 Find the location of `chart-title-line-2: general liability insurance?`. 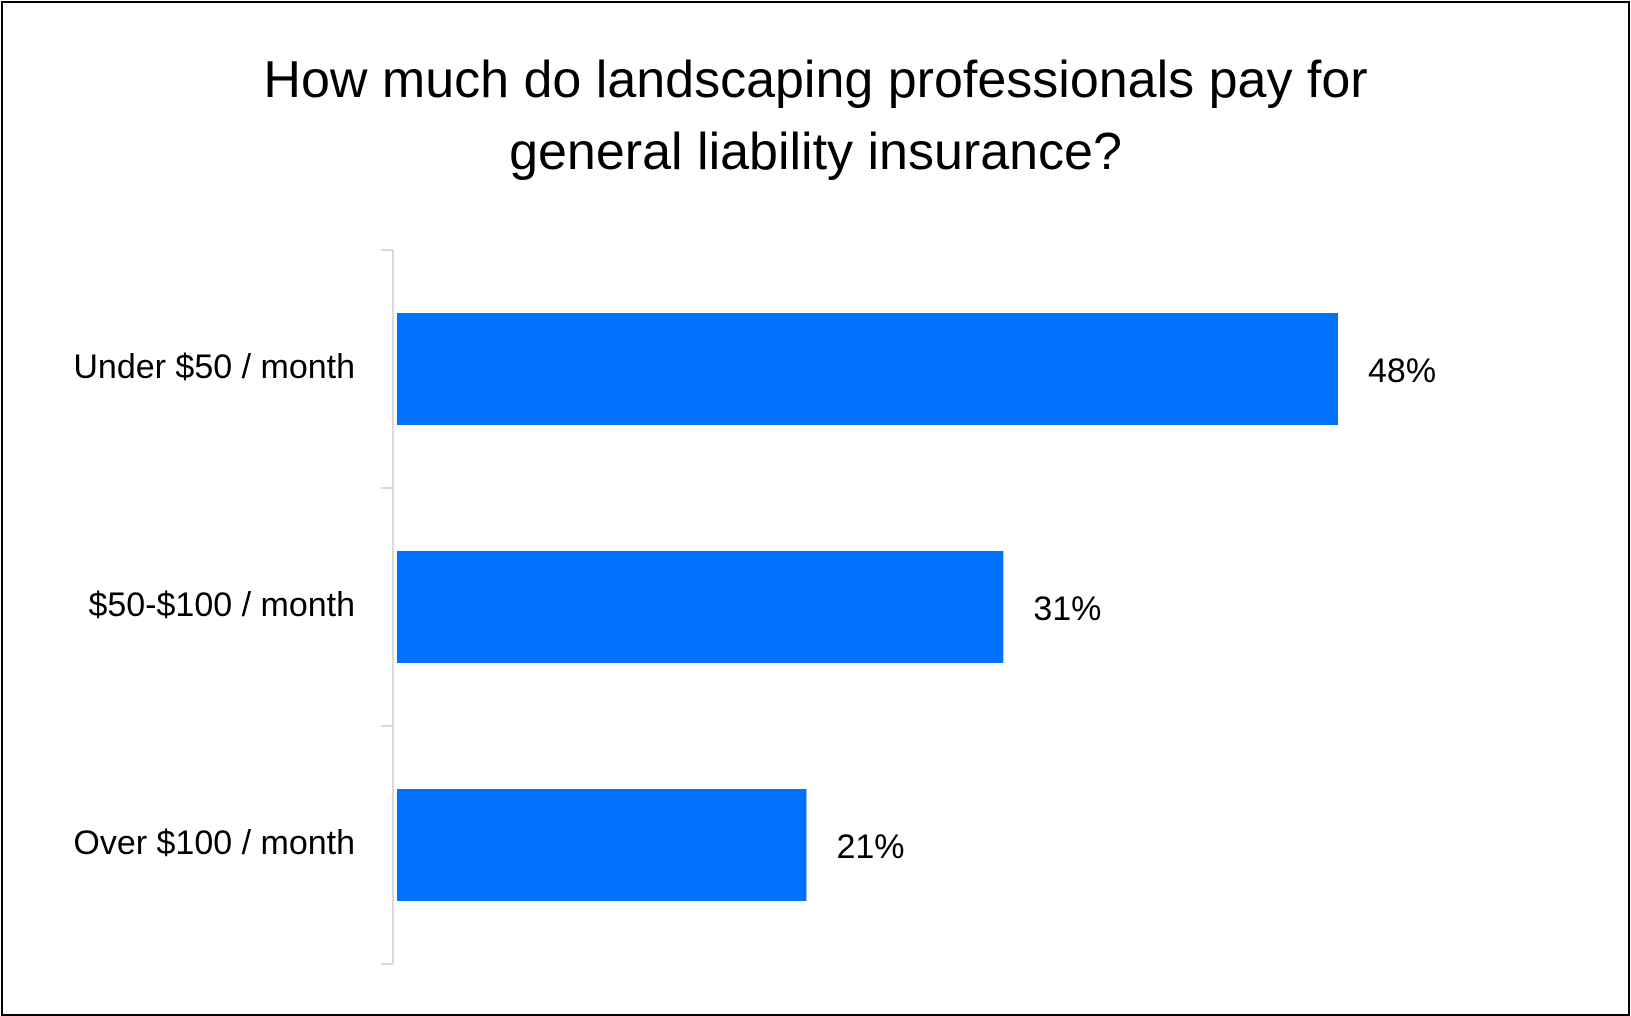

chart-title-line-2: general liability insurance? is located at coordinates (815, 152).